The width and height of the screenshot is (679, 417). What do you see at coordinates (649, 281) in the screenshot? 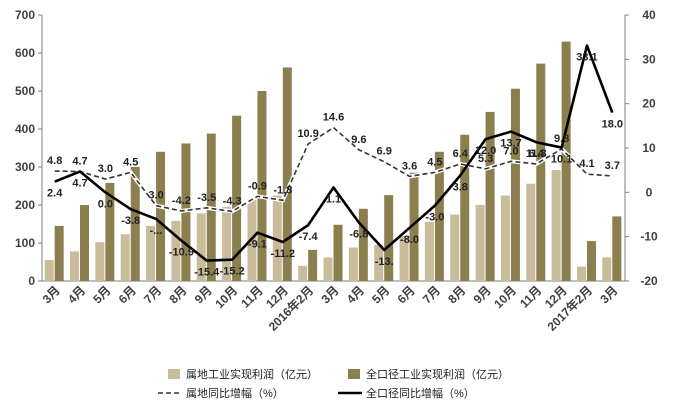
I see `right-tick-label: -20` at bounding box center [649, 281].